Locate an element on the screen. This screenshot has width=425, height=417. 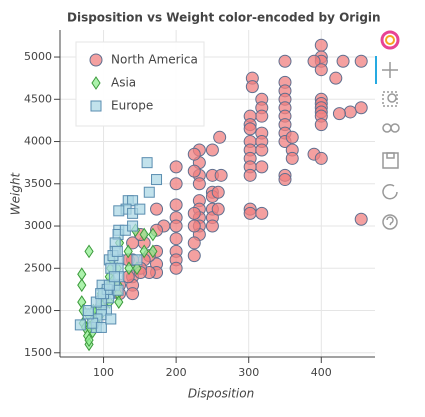
save-tool is located at coordinates (390, 160).